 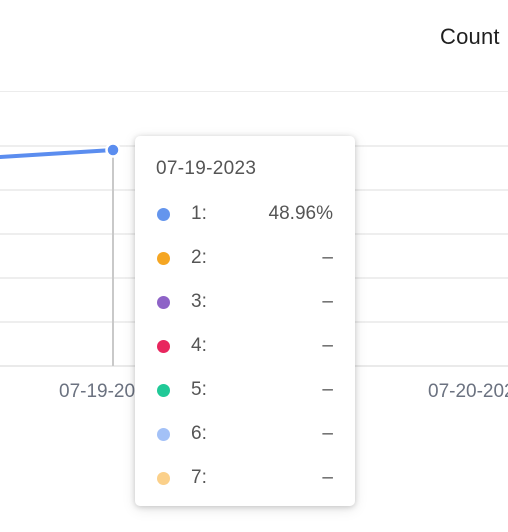 What do you see at coordinates (245, 434) in the screenshot?
I see `tooltip-row: 6: –` at bounding box center [245, 434].